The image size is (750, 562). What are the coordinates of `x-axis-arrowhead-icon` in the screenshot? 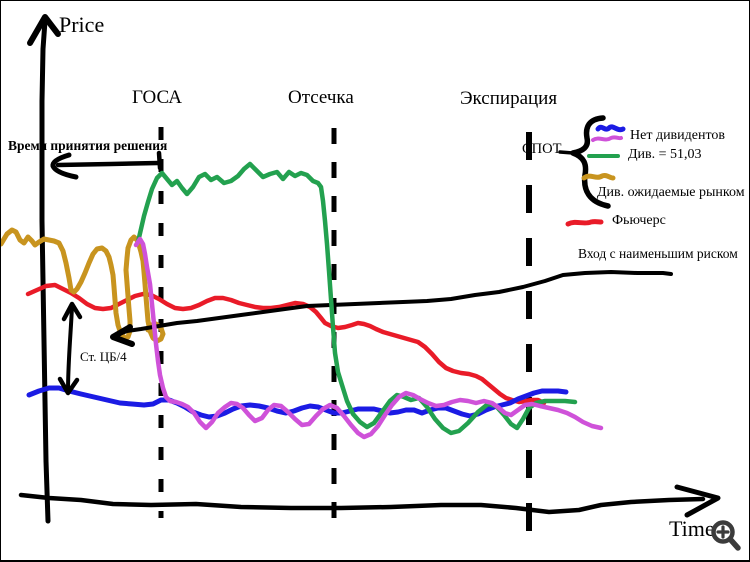 It's located at (697, 501).